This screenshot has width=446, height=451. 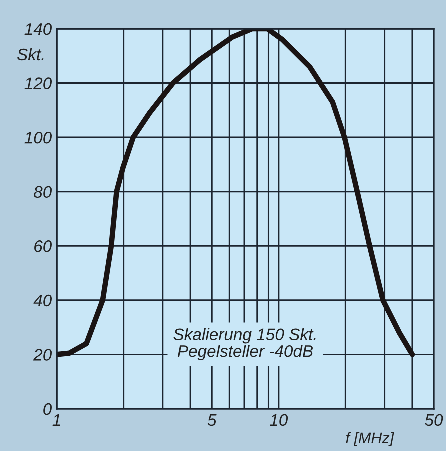 I want to click on y-tick-label: 140, so click(x=38, y=29).